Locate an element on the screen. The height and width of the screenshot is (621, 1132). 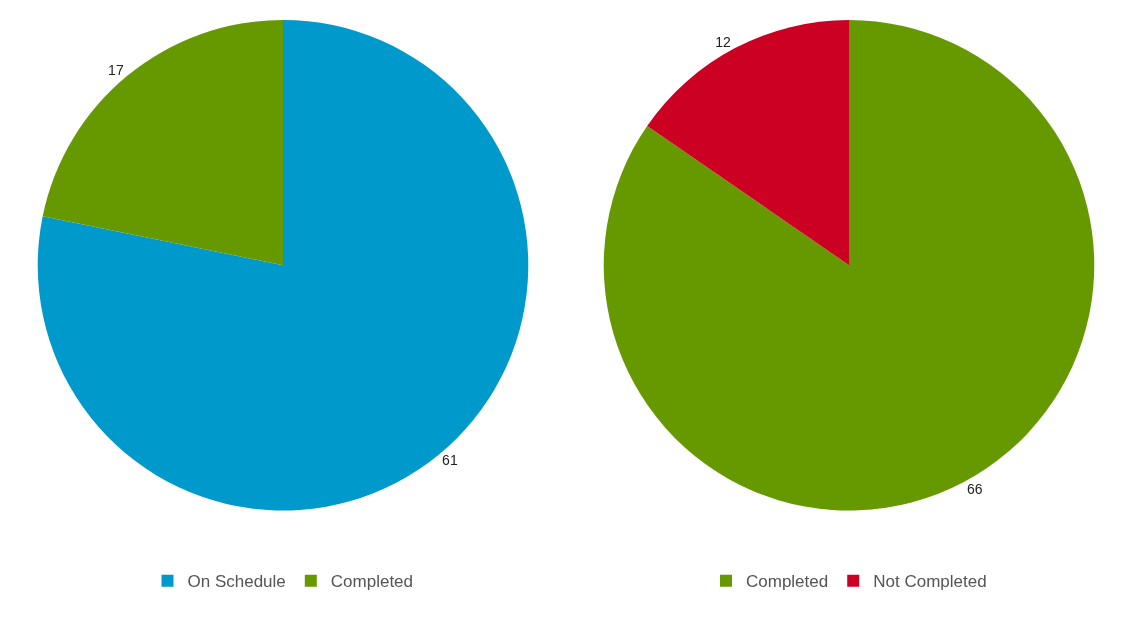
data-label: 12 is located at coordinates (723, 41).